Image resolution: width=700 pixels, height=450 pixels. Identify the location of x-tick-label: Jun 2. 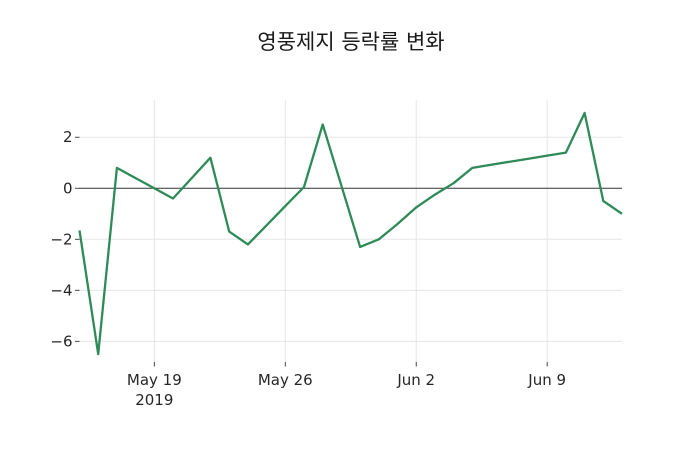
(415, 380).